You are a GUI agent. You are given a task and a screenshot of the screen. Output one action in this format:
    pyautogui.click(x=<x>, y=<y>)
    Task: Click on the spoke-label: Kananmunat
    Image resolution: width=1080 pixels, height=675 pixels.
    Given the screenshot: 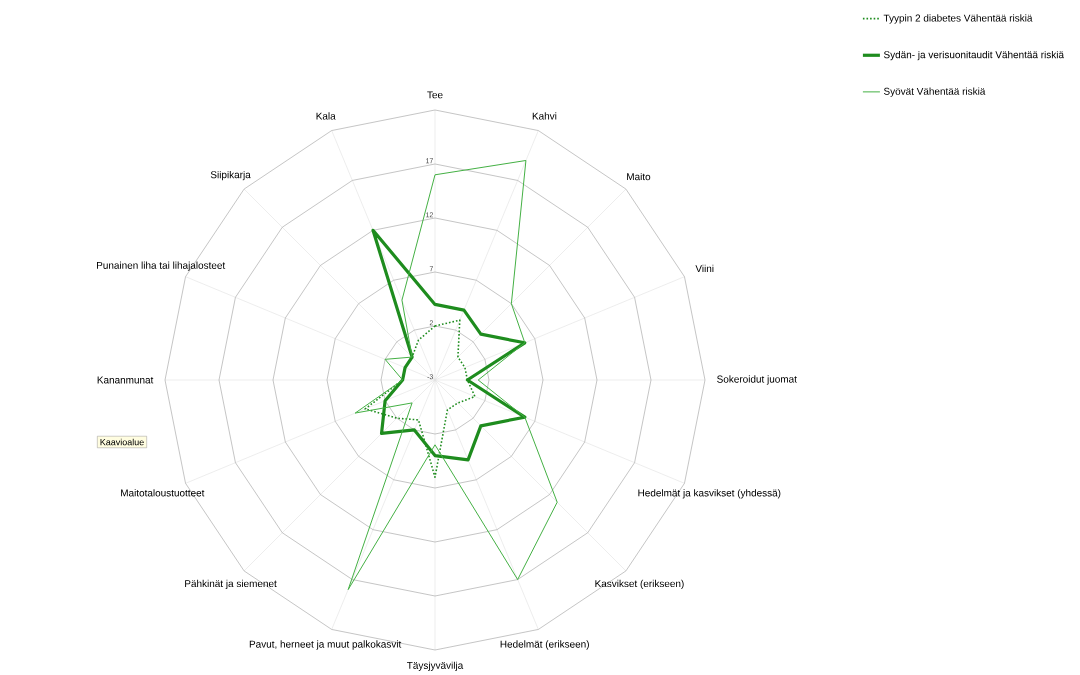 What is the action you would take?
    pyautogui.click(x=125, y=380)
    